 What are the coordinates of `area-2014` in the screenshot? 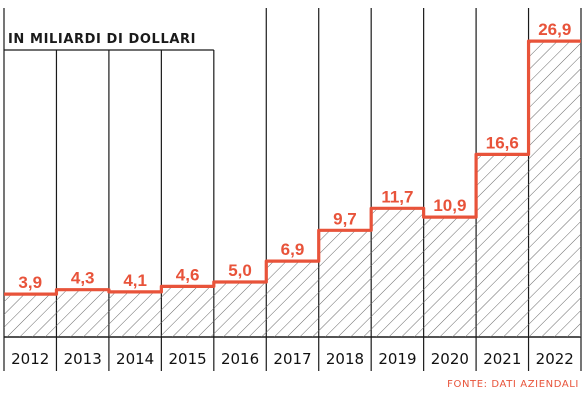 It's located at (135, 314).